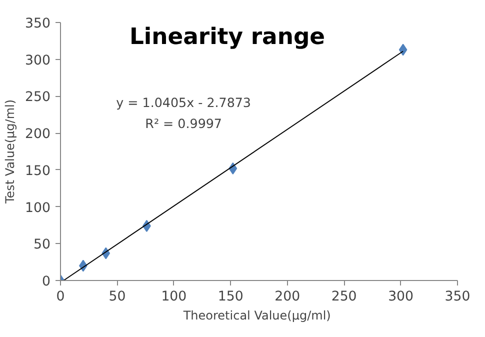  Describe the element at coordinates (38, 208) in the screenshot. I see `y-tick-label: 100` at that location.